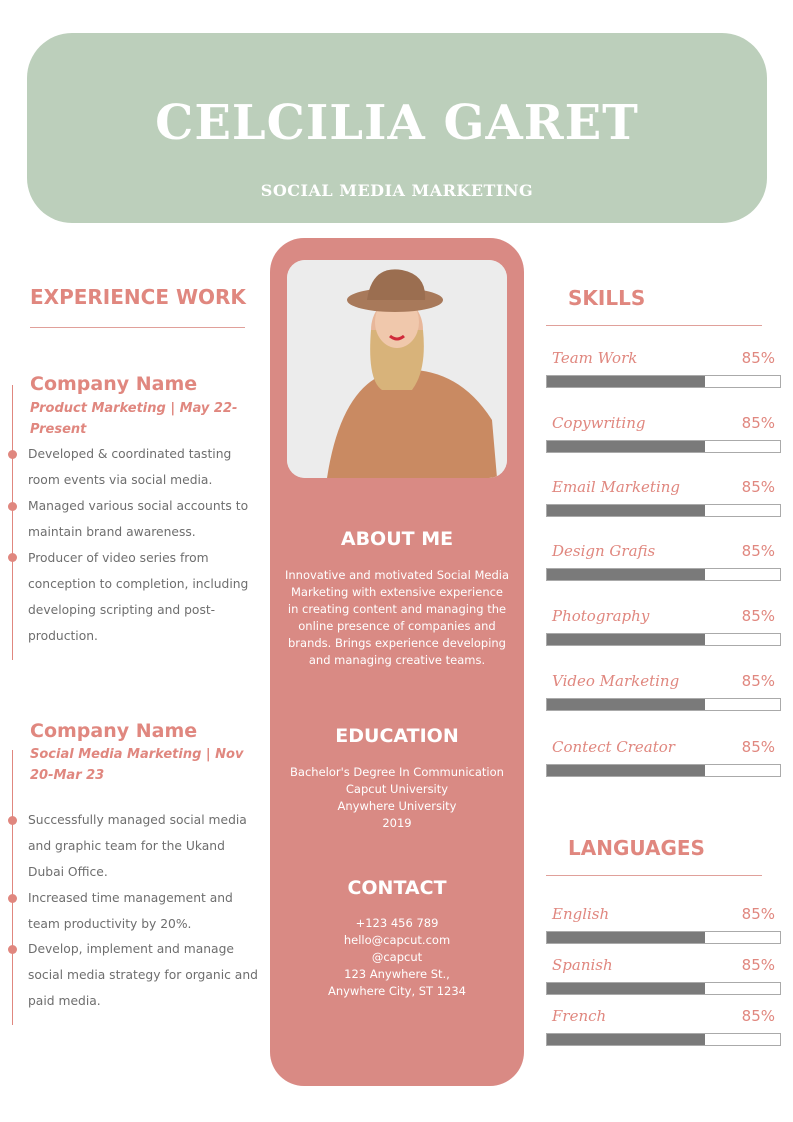 The height and width of the screenshot is (1122, 793). Describe the element at coordinates (581, 914) in the screenshot. I see `language-label: English` at that location.